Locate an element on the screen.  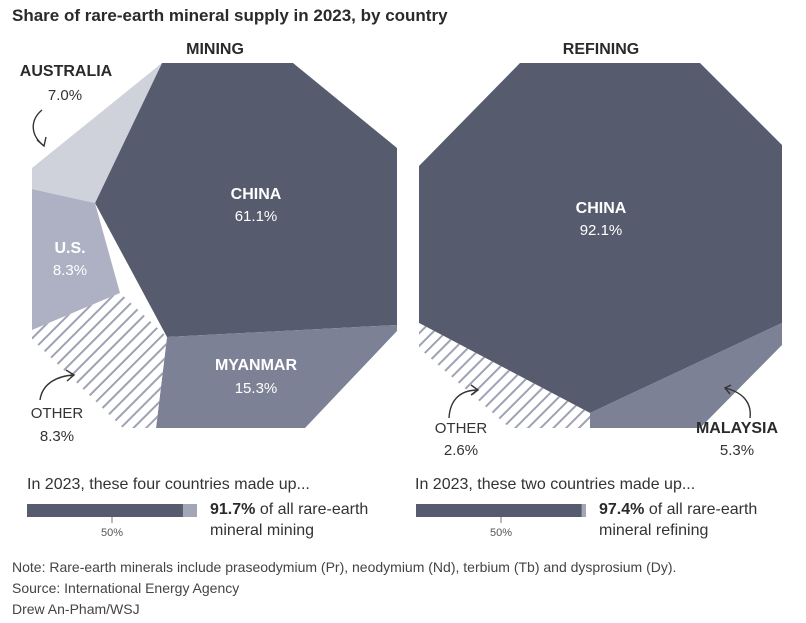
refining-summary-pct: 97.4% of all rare-earth mineral refining is located at coordinates (678, 520).